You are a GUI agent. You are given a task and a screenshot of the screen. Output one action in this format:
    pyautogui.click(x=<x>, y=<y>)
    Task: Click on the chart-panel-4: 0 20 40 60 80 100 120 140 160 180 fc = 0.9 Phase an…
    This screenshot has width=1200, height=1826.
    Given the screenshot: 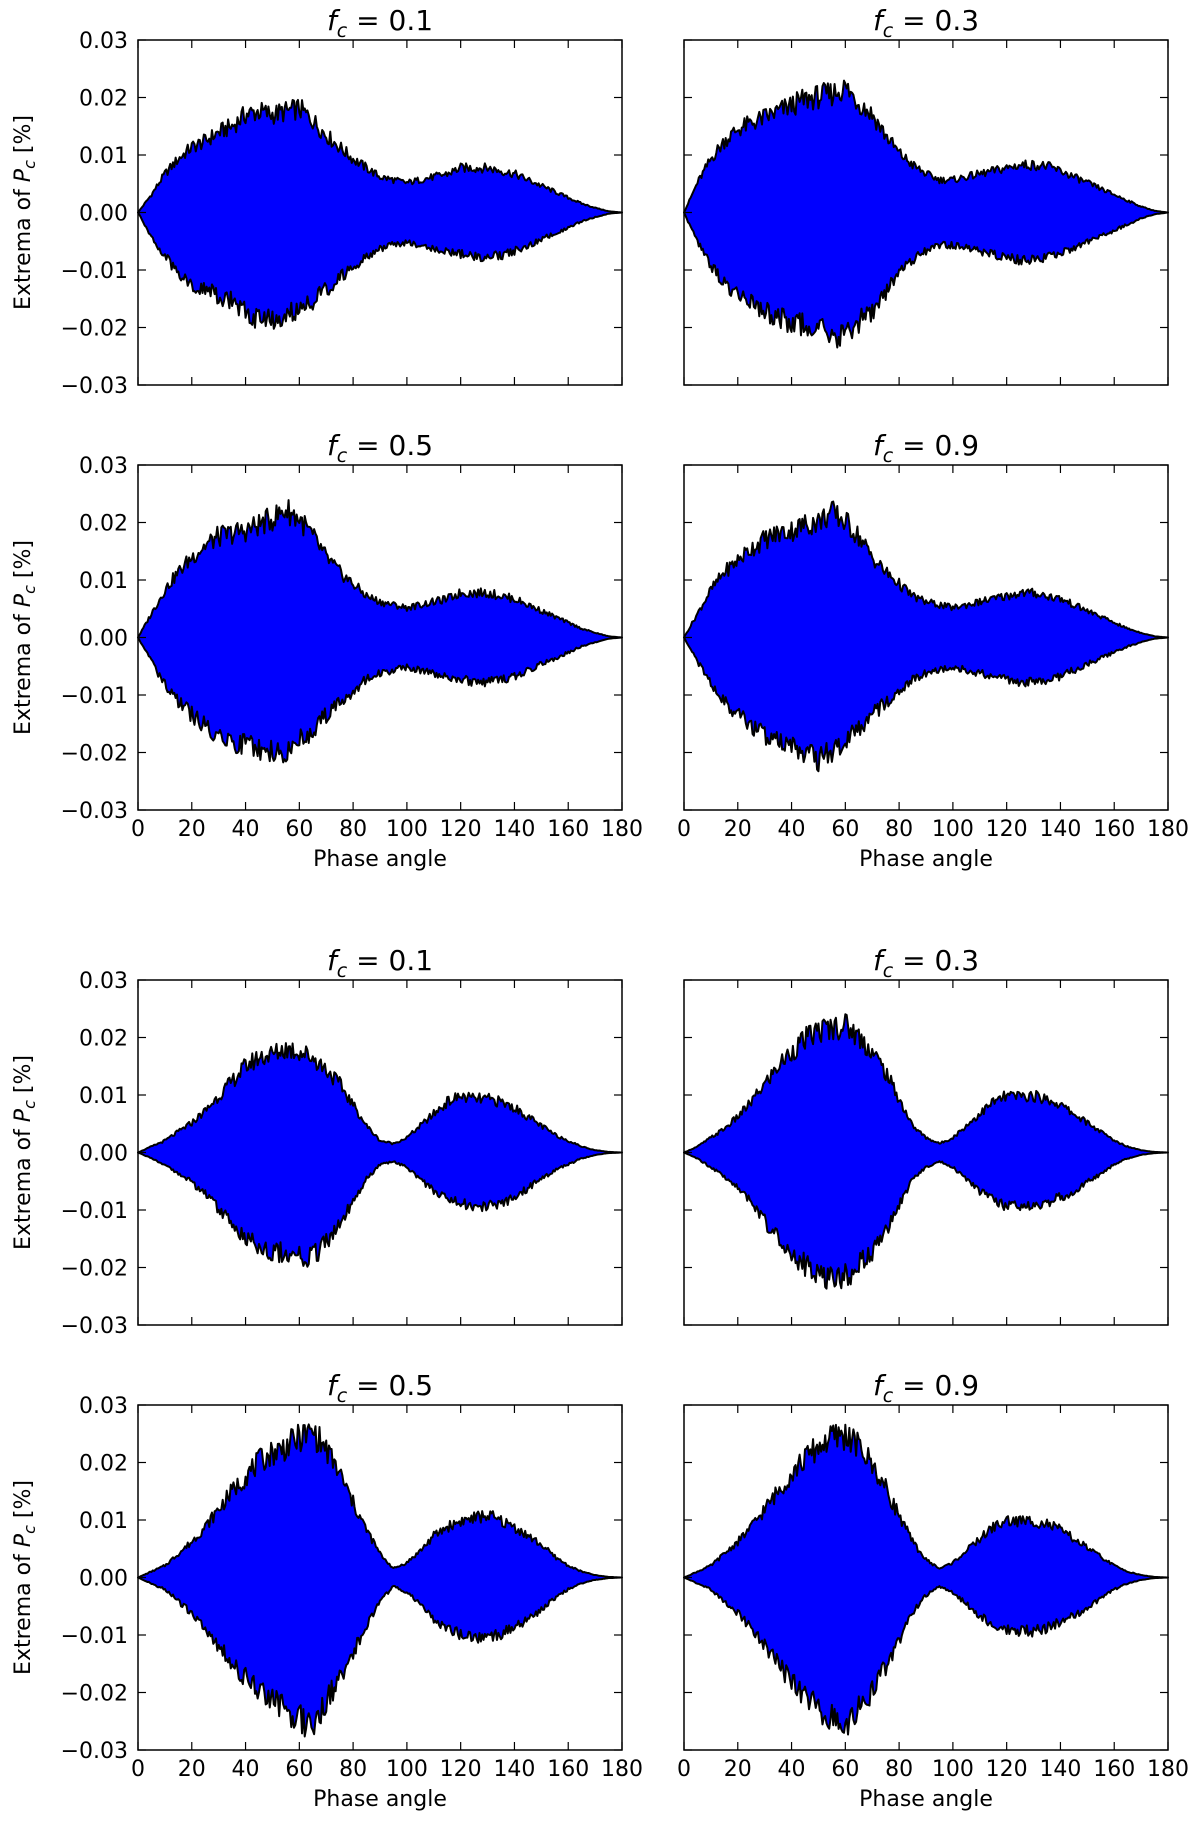 What is the action you would take?
    pyautogui.click(x=933, y=650)
    